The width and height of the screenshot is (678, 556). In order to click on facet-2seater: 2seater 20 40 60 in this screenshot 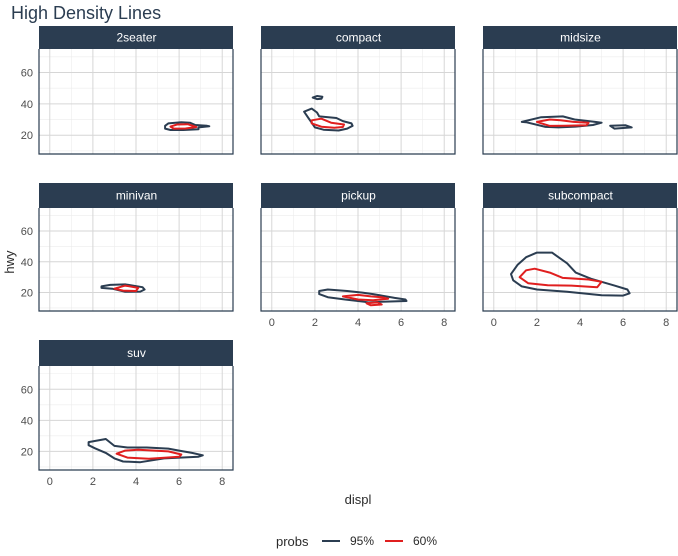, I will do `click(127, 90)`.